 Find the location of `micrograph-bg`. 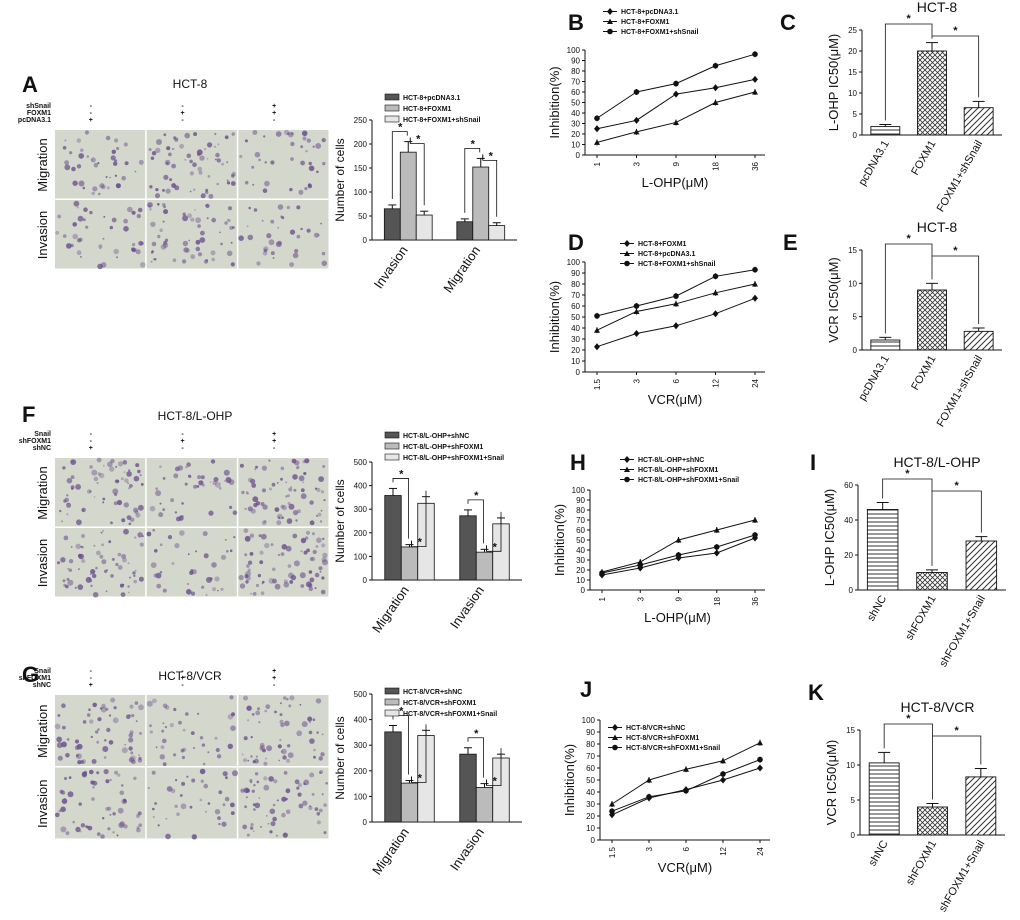

micrograph-bg is located at coordinates (100, 164).